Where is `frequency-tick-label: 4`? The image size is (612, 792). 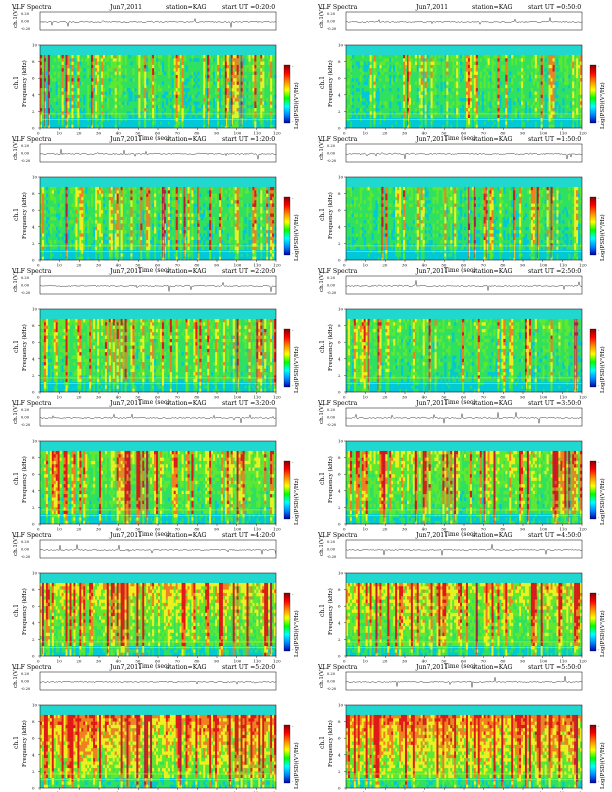 frequency-tick-label: 4 is located at coordinates (33, 622).